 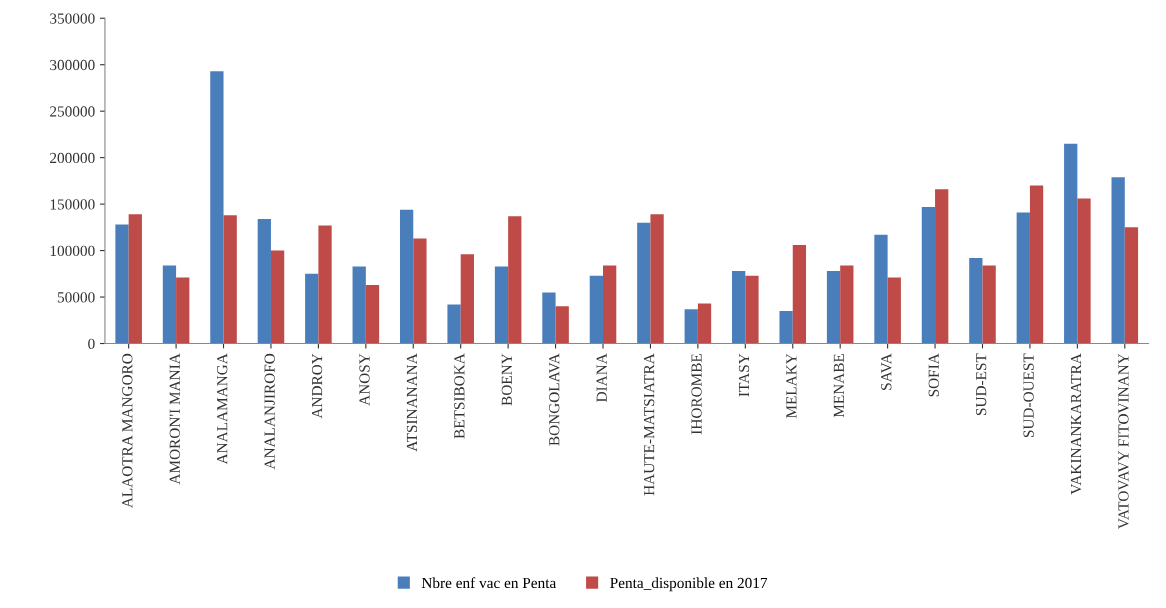 What do you see at coordinates (459, 396) in the screenshot?
I see `x-tick-label: BETSIBOKA` at bounding box center [459, 396].